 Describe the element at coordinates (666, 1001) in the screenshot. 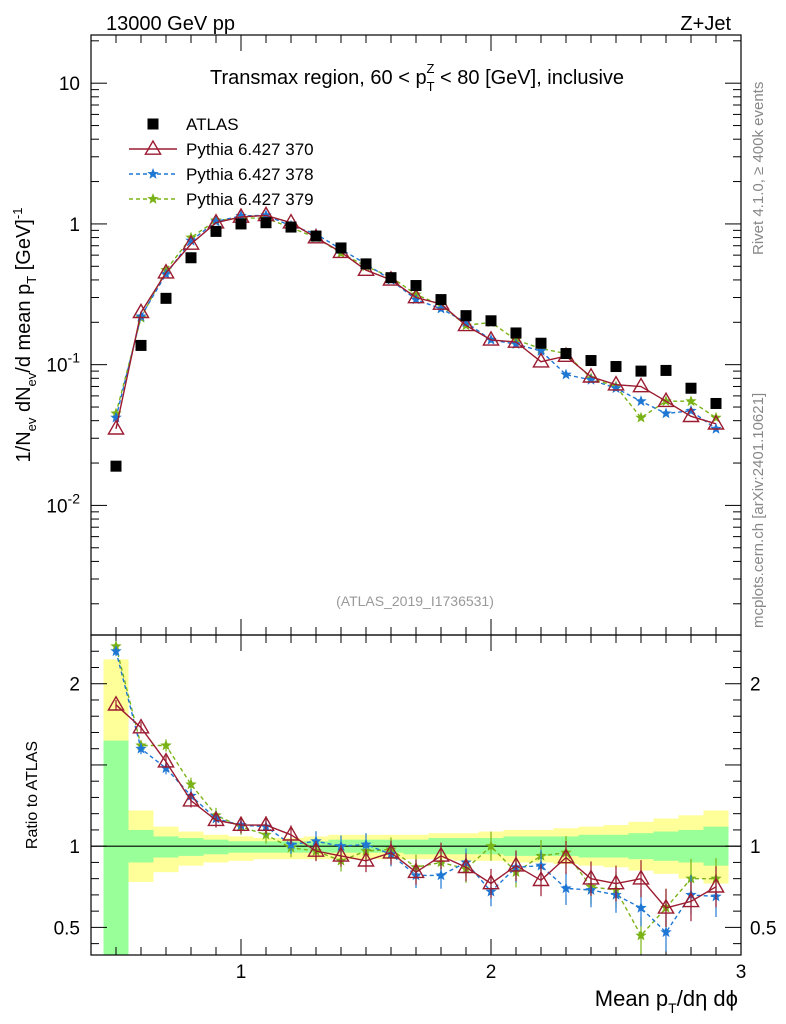

I see `x-axis-label: Mean pT/dη dϕ` at that location.